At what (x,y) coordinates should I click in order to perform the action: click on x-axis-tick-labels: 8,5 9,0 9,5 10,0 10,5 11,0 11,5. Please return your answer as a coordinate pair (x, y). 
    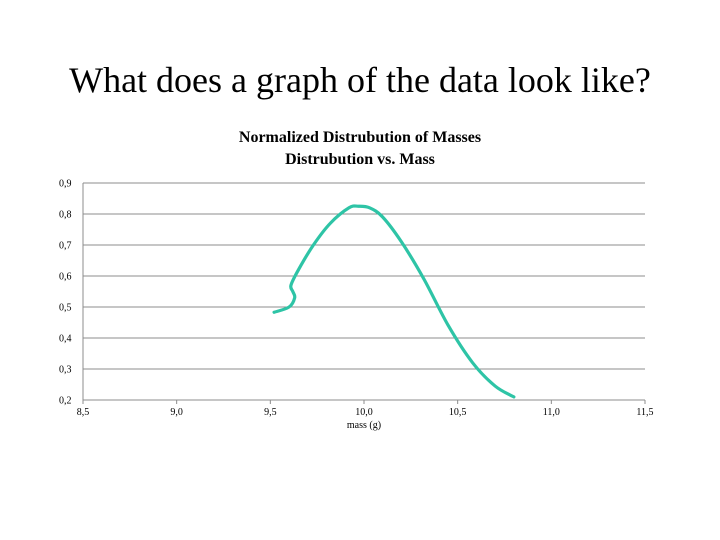
    Looking at the image, I should click on (365, 412).